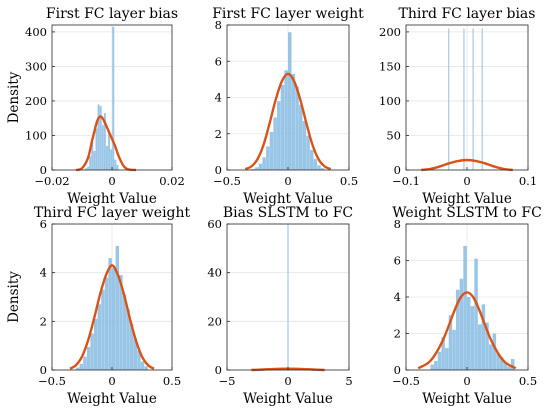  What do you see at coordinates (348, 381) in the screenshot?
I see `x-tick-label: 5` at bounding box center [348, 381].